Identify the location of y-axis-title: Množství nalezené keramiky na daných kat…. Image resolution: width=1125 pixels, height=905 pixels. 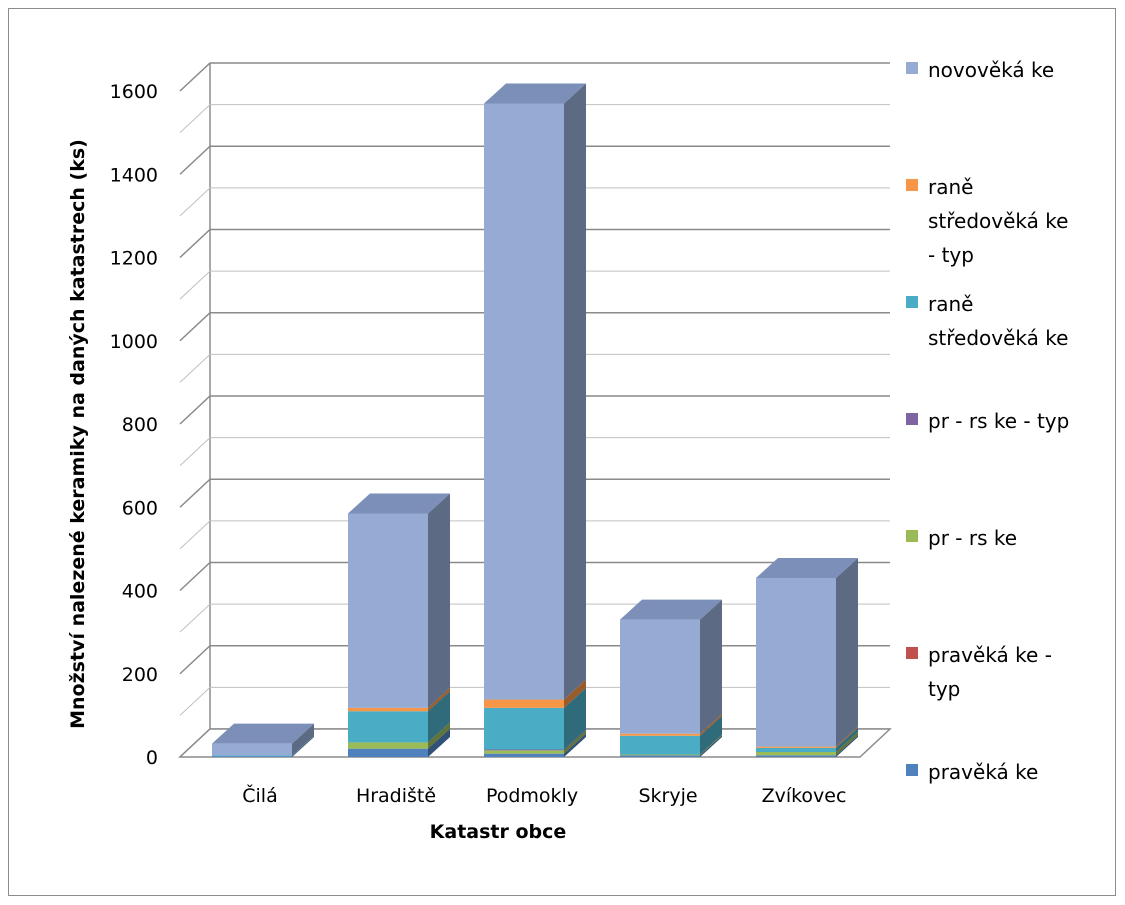
(78, 434).